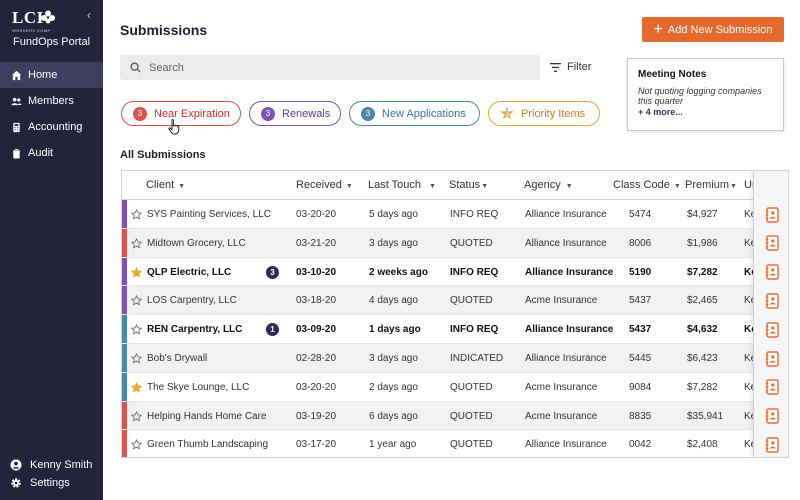 The image size is (800, 500). Describe the element at coordinates (306, 113) in the screenshot. I see `chip-label: Renewals` at that location.